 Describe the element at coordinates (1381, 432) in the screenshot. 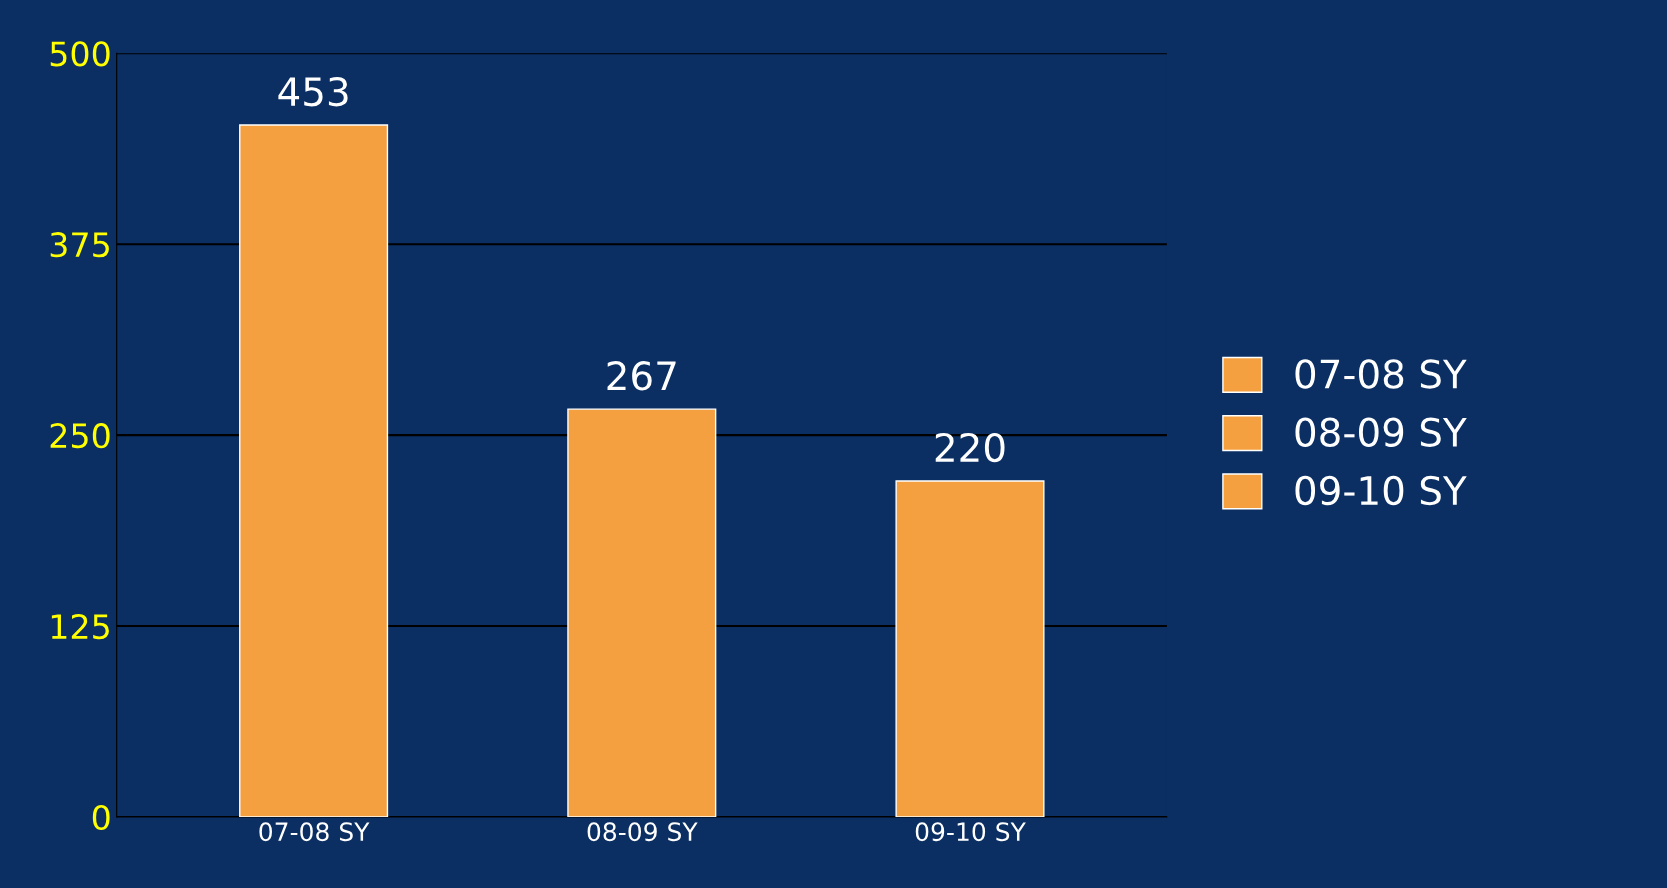

I see `legend-label: 08-09 SY` at that location.